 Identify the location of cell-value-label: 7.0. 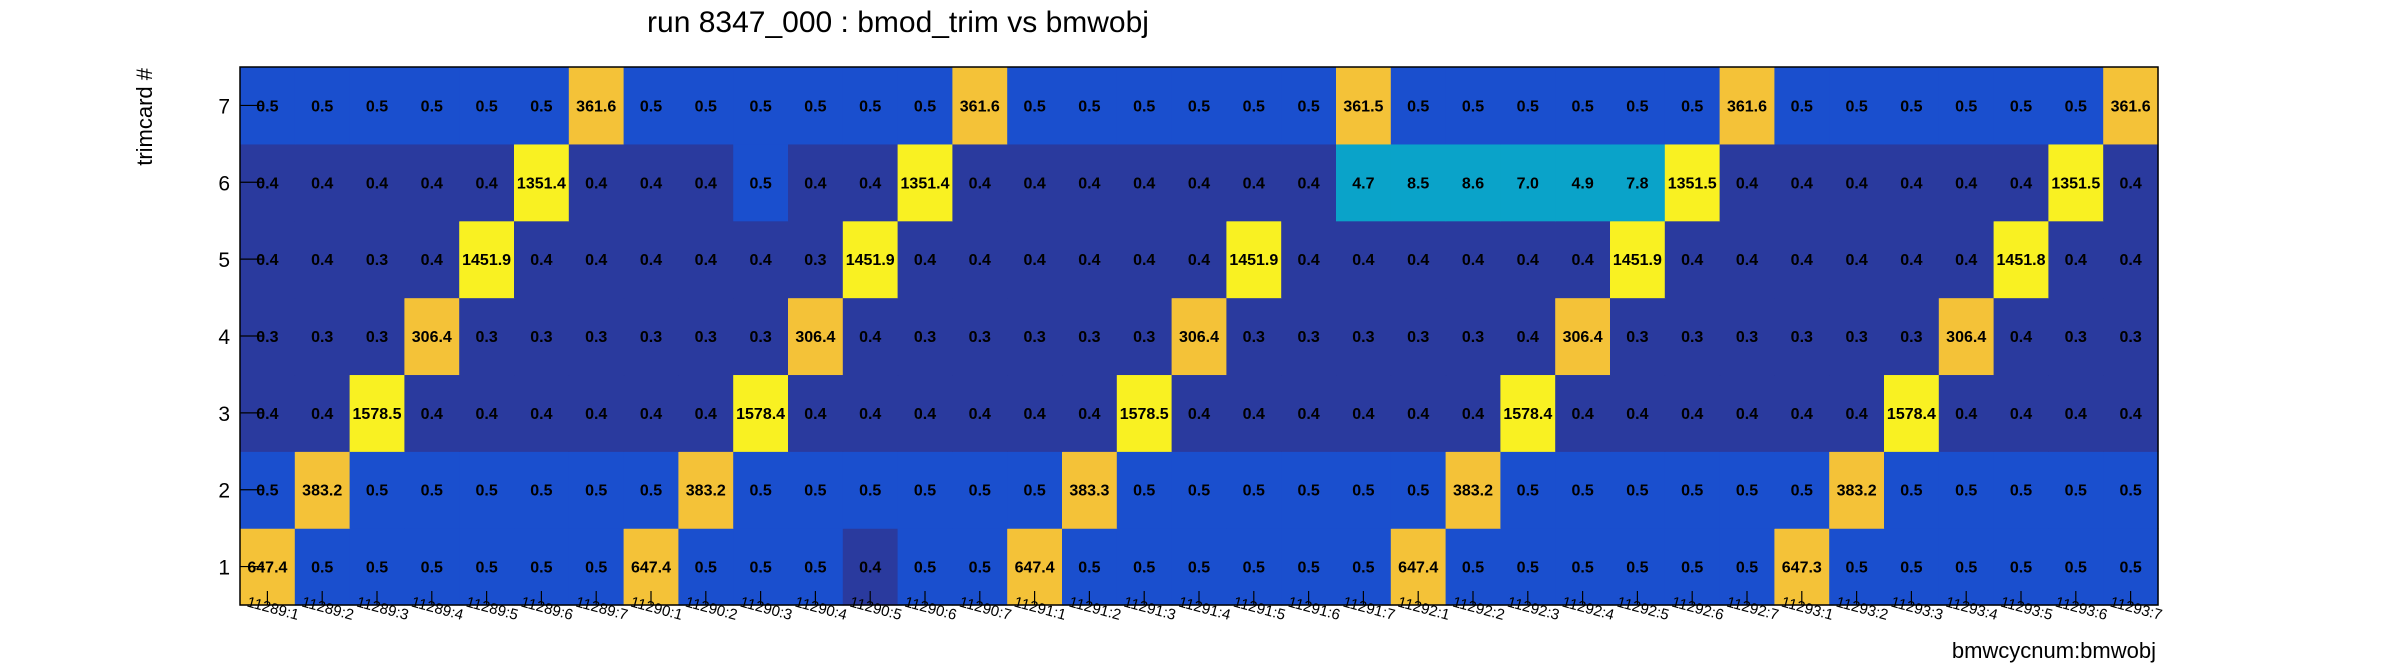
(1528, 183).